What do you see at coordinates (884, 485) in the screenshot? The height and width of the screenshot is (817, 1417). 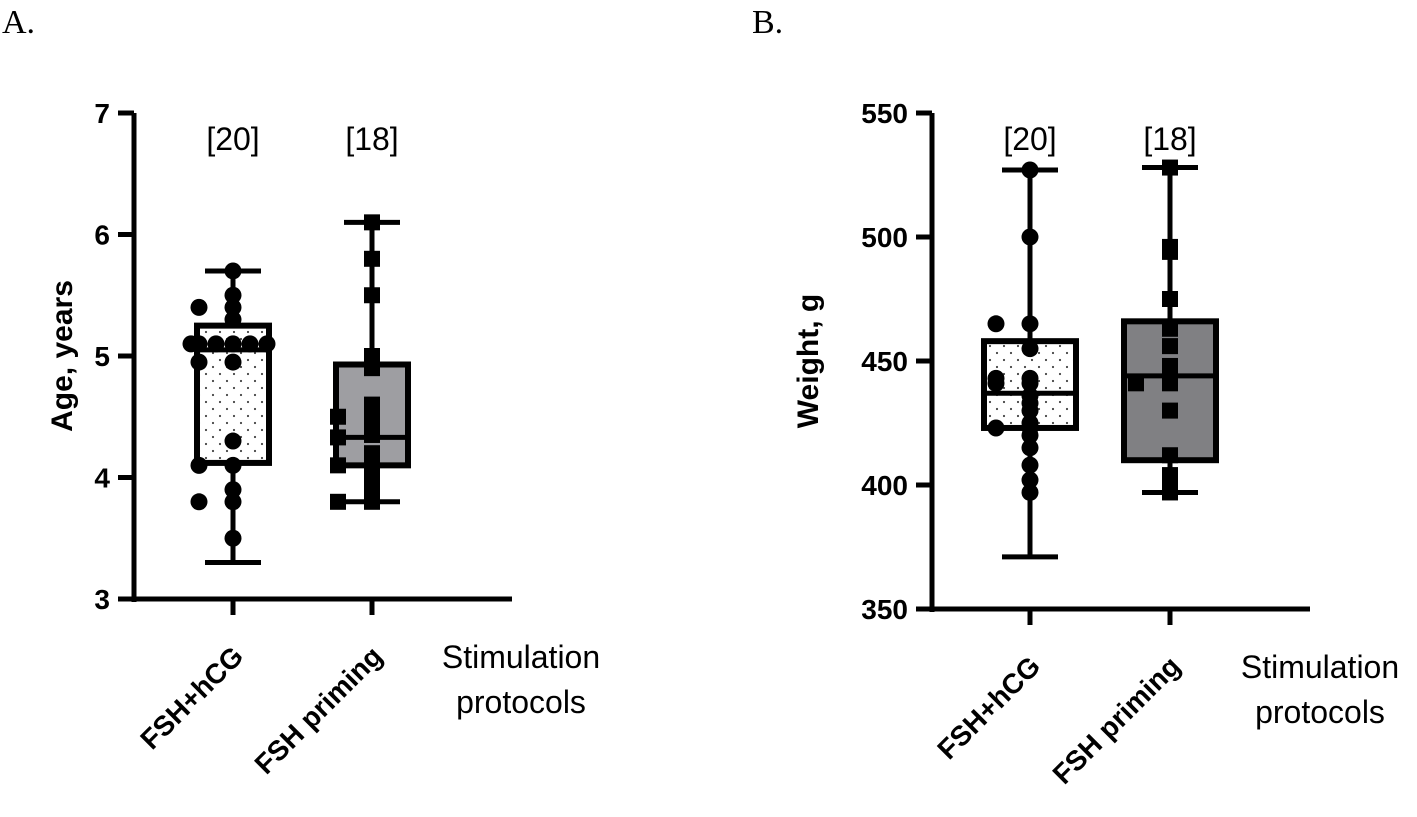 I see `y-tick-label: 400` at bounding box center [884, 485].